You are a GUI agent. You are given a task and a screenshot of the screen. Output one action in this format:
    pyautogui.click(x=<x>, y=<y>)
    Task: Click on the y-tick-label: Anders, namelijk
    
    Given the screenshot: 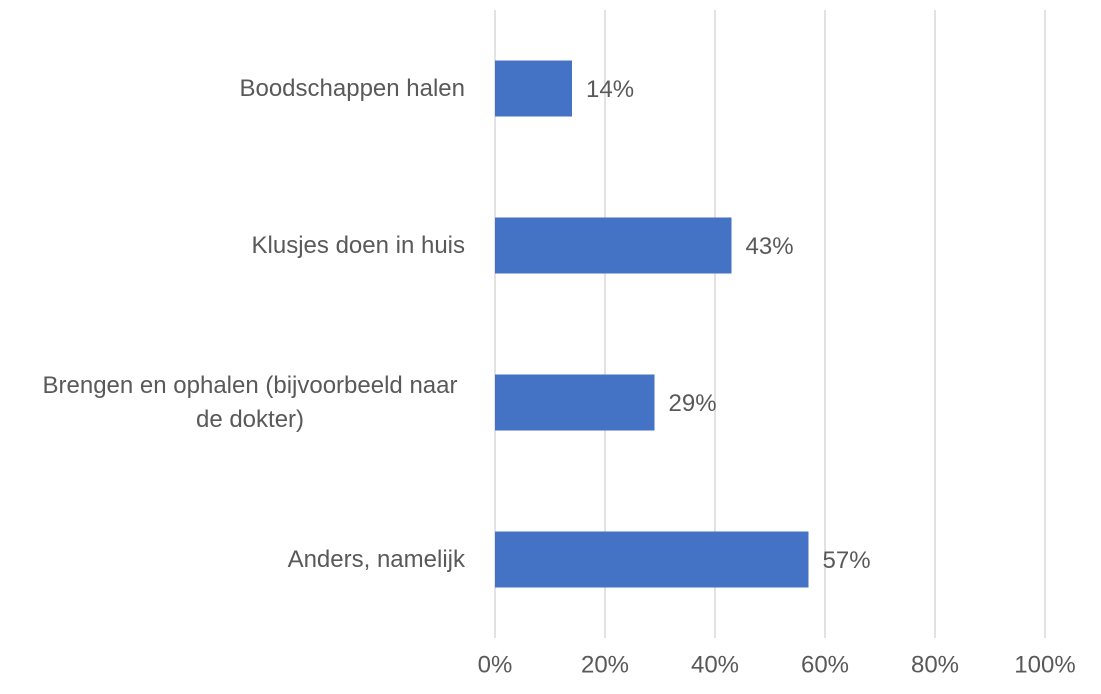 What is the action you would take?
    pyautogui.click(x=376, y=559)
    